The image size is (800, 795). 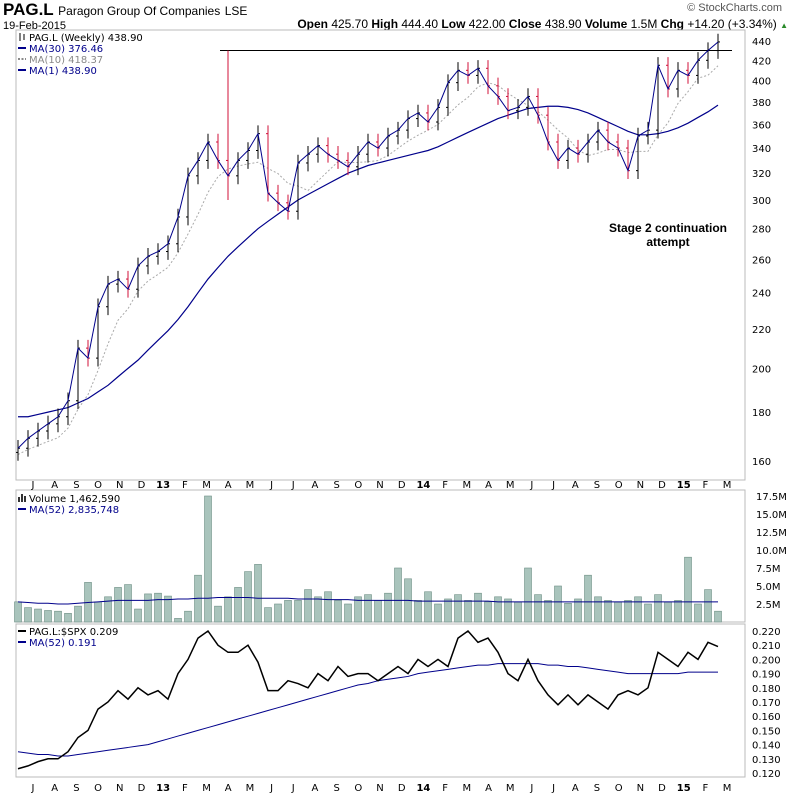 What do you see at coordinates (761, 174) in the screenshot?
I see `price-tick-label: 320` at bounding box center [761, 174].